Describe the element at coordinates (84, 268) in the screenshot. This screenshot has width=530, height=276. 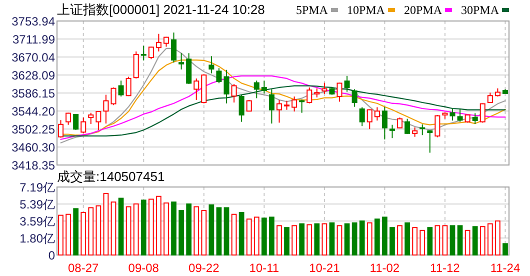
I see `x-tick-label: 08-27` at that location.